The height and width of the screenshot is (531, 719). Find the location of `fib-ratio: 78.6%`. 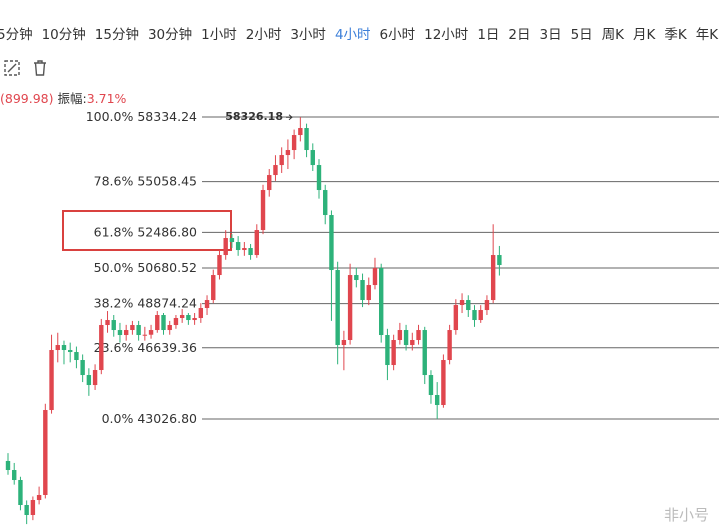

fib-ratio: 78.6% is located at coordinates (114, 180).